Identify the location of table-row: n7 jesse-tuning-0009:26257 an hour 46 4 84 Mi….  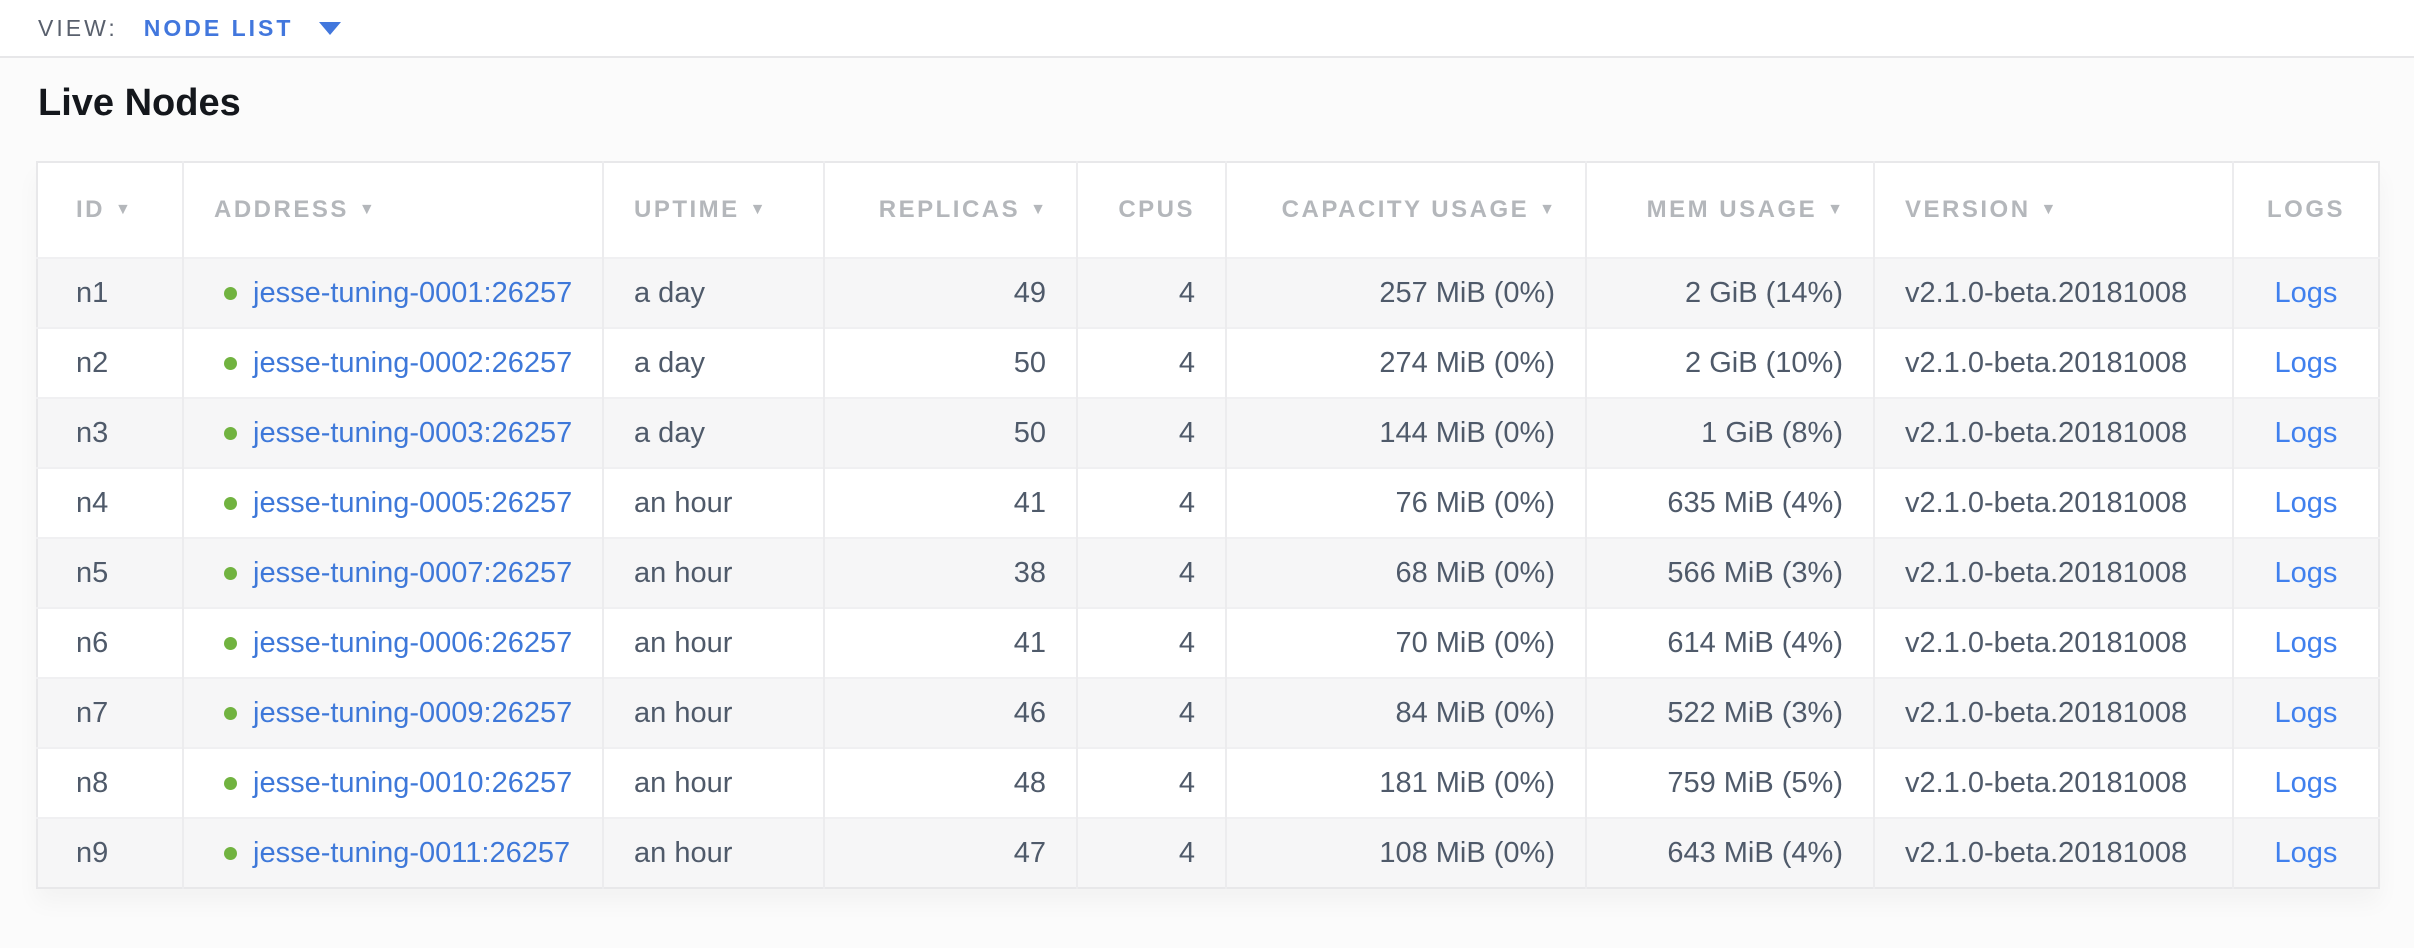
(1208, 713).